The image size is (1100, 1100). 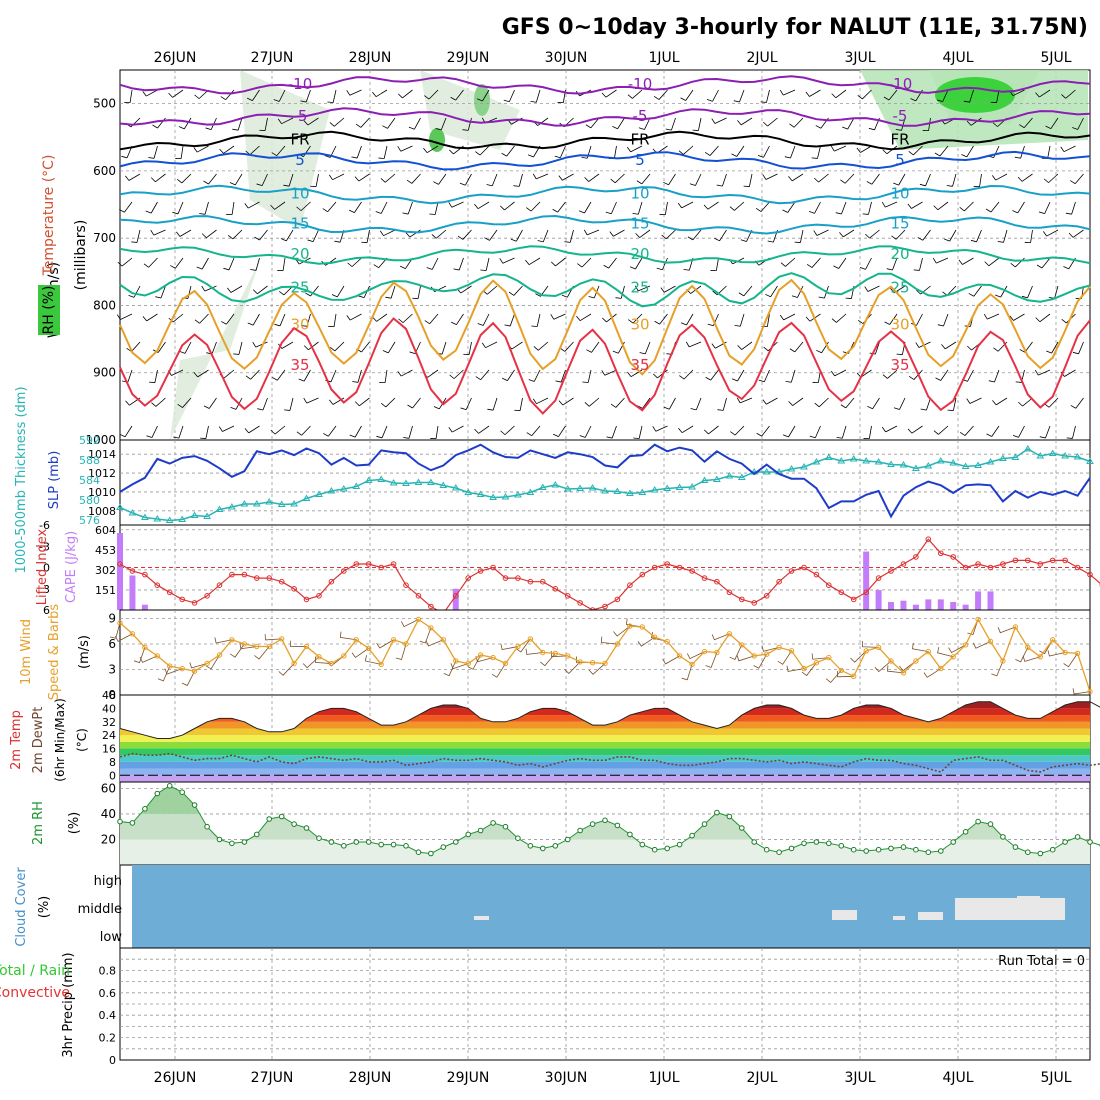 I want to click on pressure-tick-label: 1000, so click(x=100, y=440).